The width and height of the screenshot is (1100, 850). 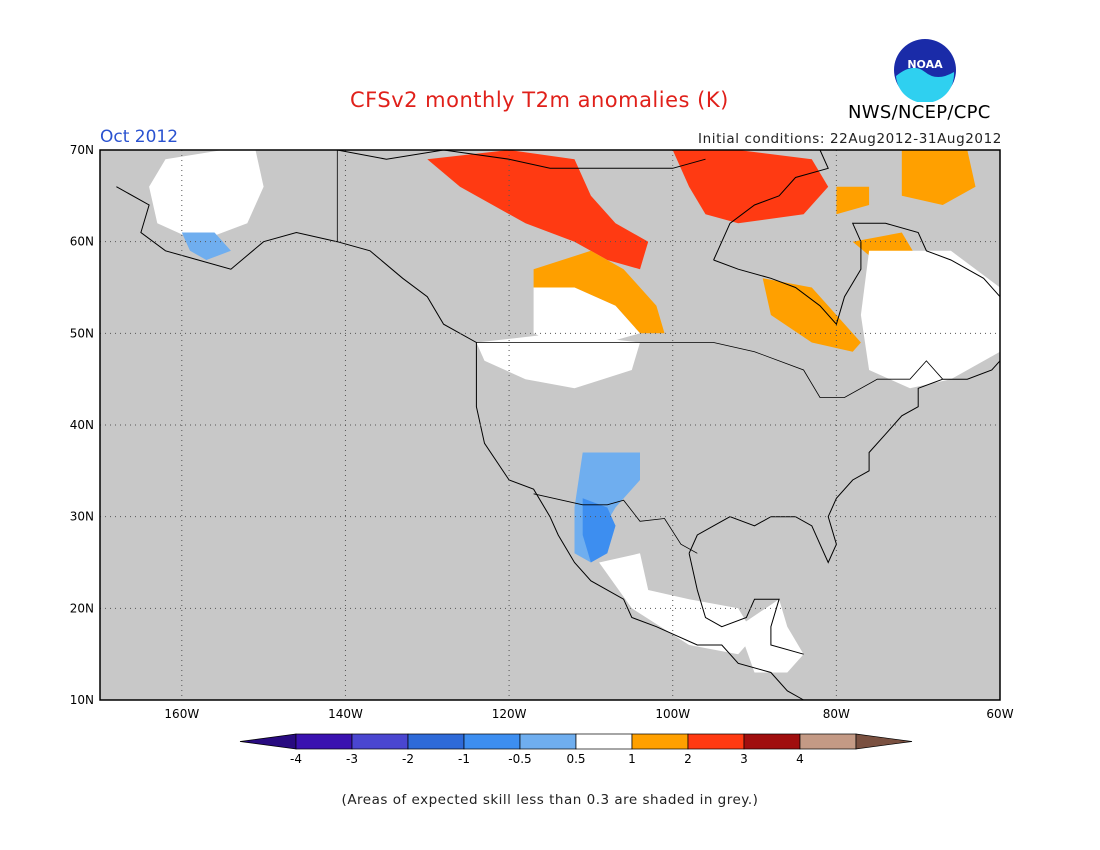 What do you see at coordinates (599, 292) in the screenshot?
I see `region-hudson-warm-outer` at bounding box center [599, 292].